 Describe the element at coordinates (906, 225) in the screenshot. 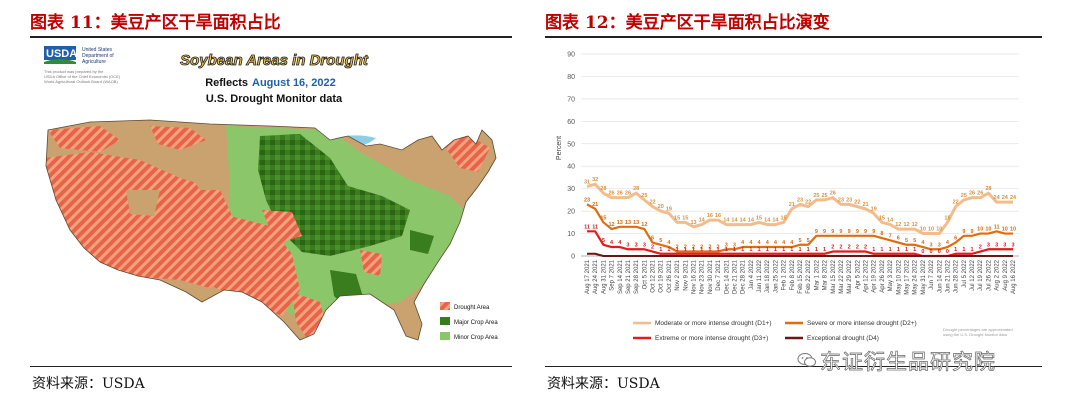

I see `data-label: 12` at that location.